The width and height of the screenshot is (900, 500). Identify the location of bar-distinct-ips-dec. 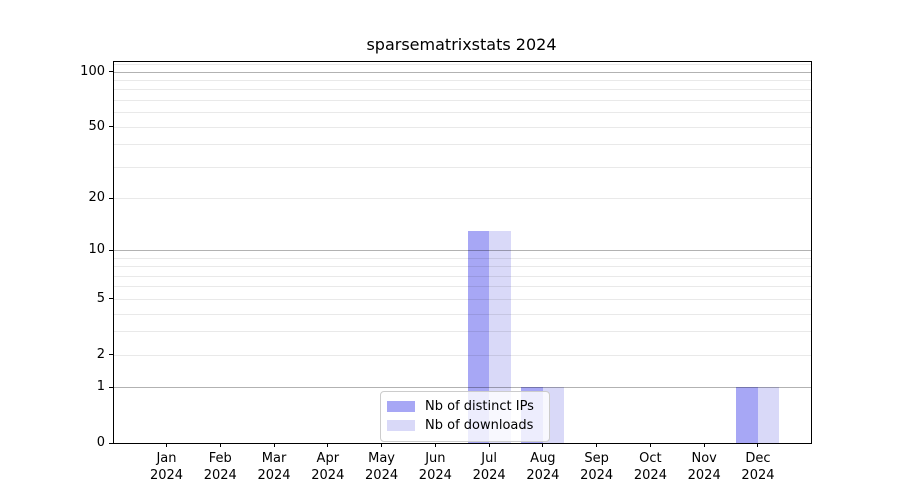
(747, 415).